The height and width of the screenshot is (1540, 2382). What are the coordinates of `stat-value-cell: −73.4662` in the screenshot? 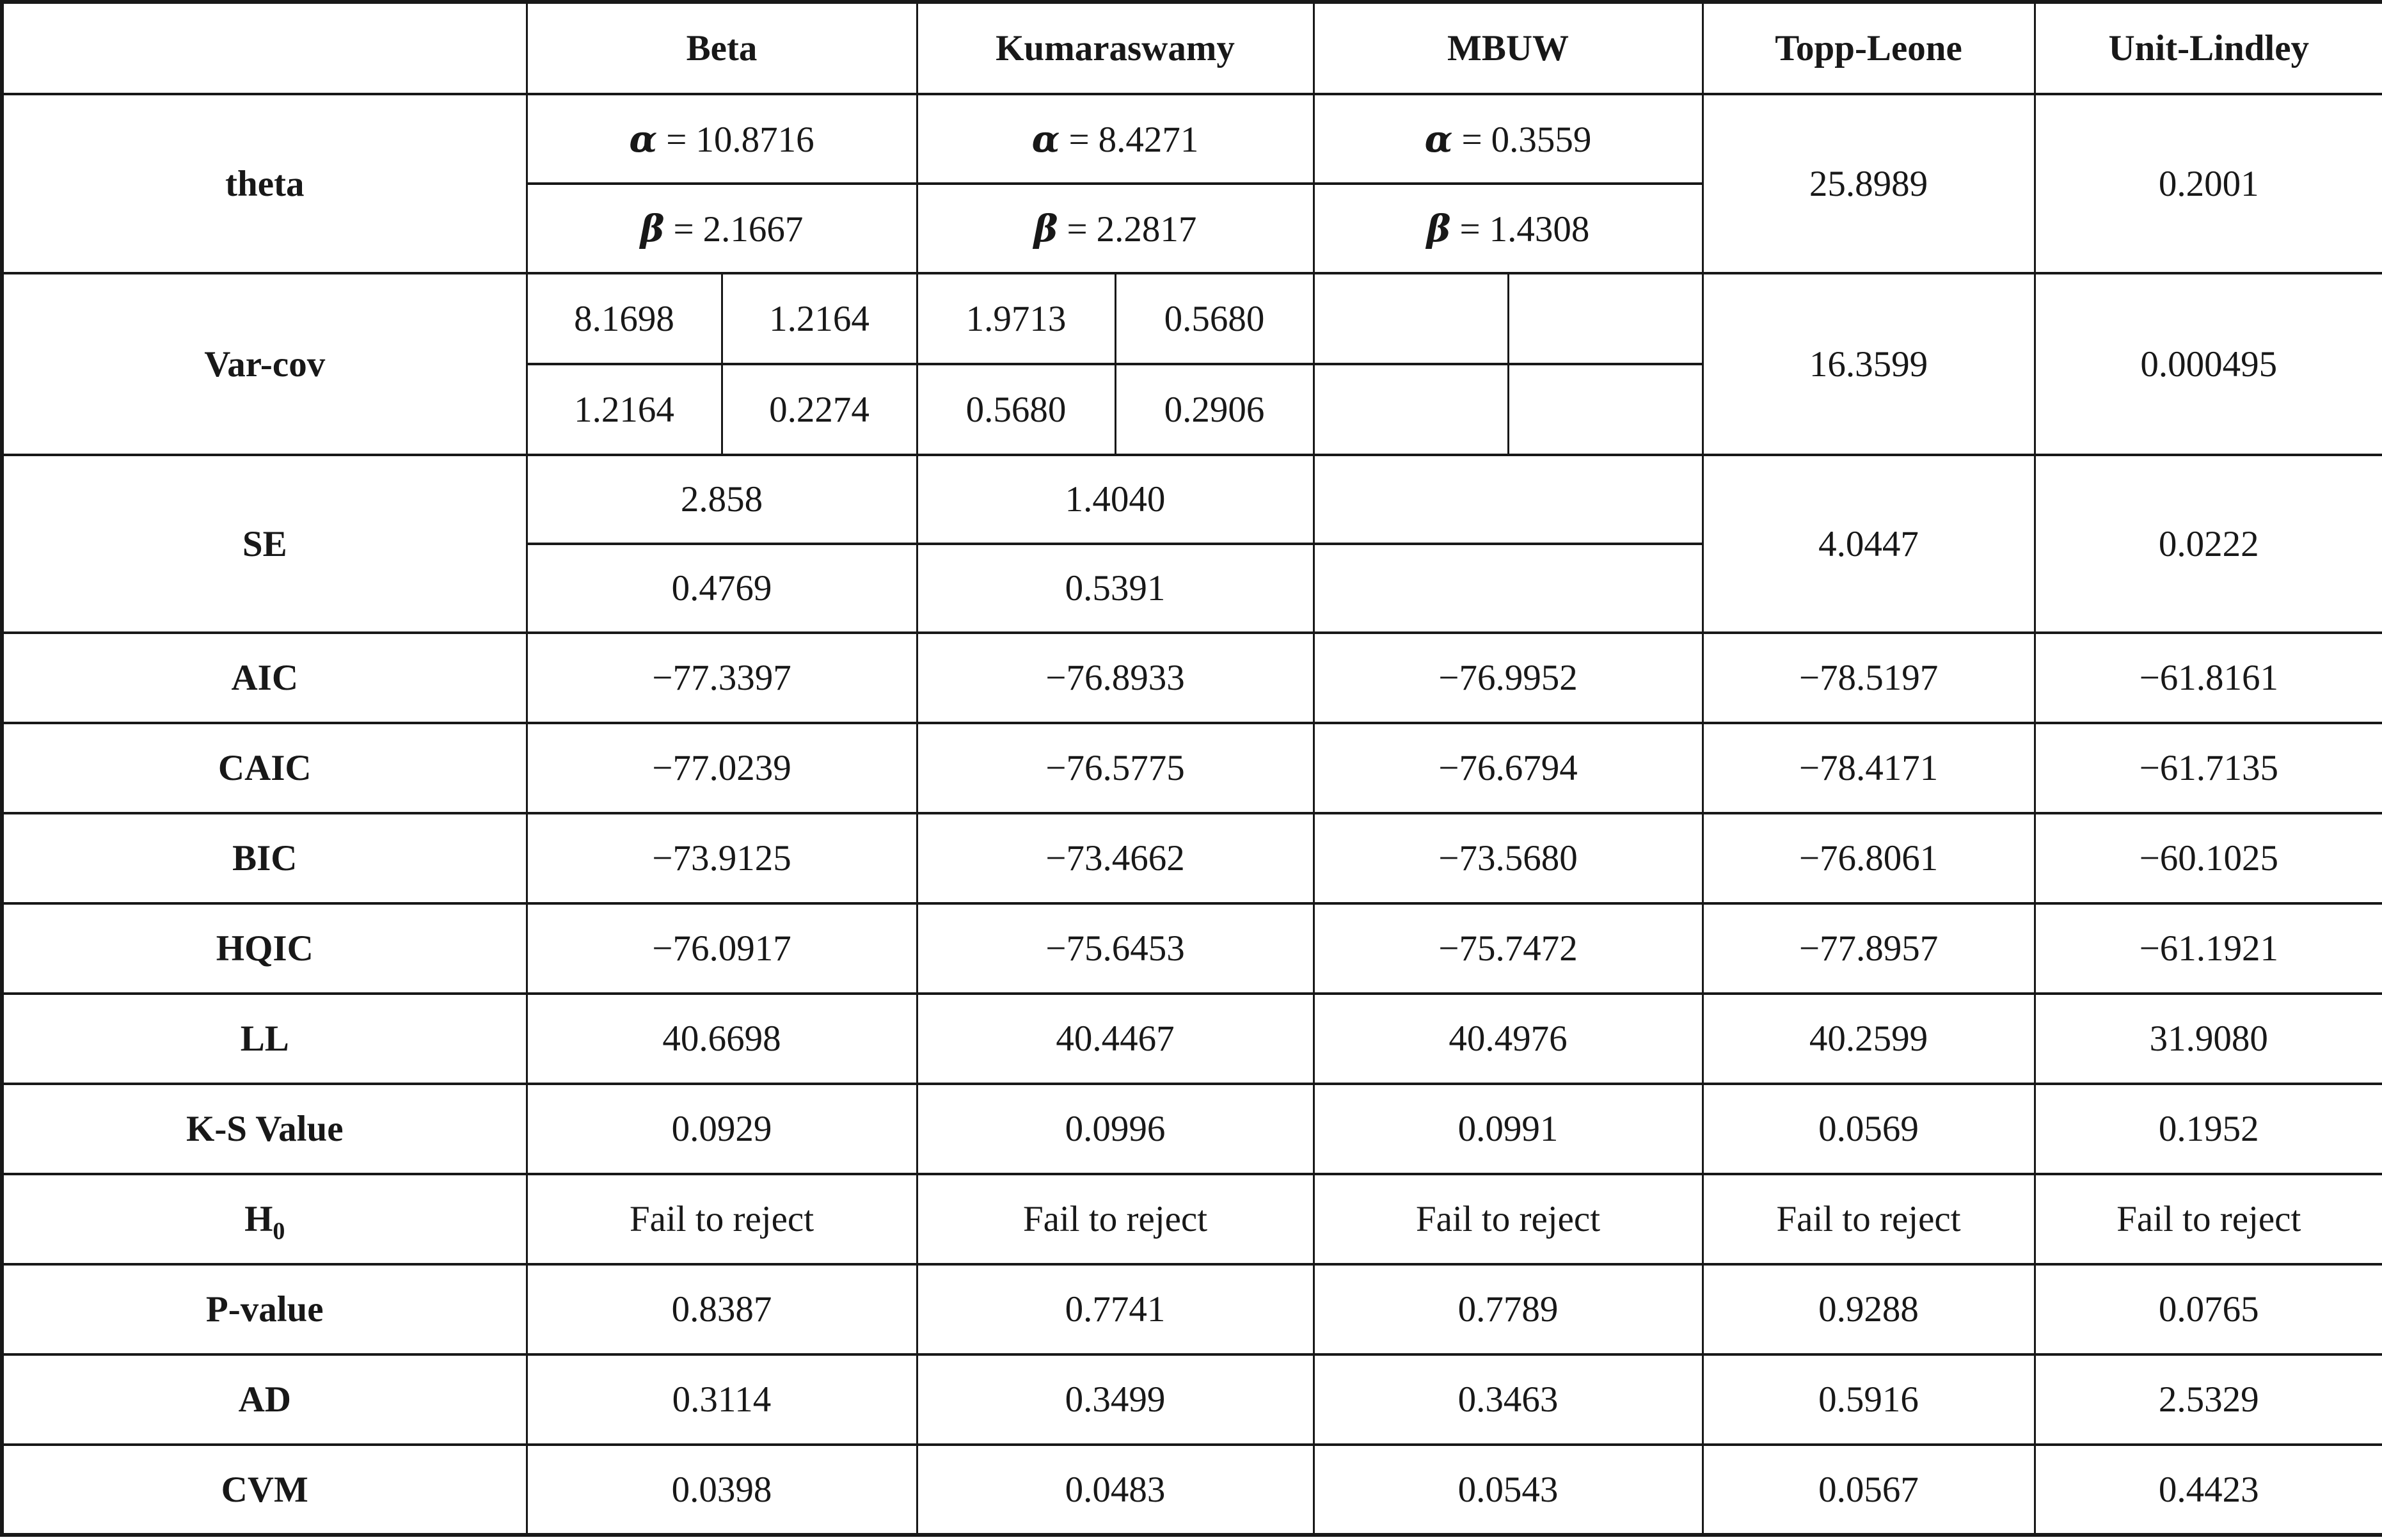 It's located at (1115, 858).